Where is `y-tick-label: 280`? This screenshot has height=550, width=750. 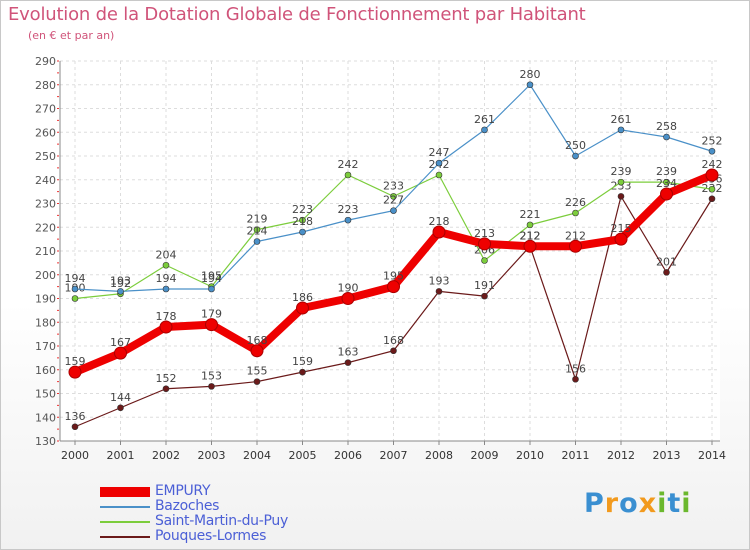
y-tick-label: 280 is located at coordinates (45, 85).